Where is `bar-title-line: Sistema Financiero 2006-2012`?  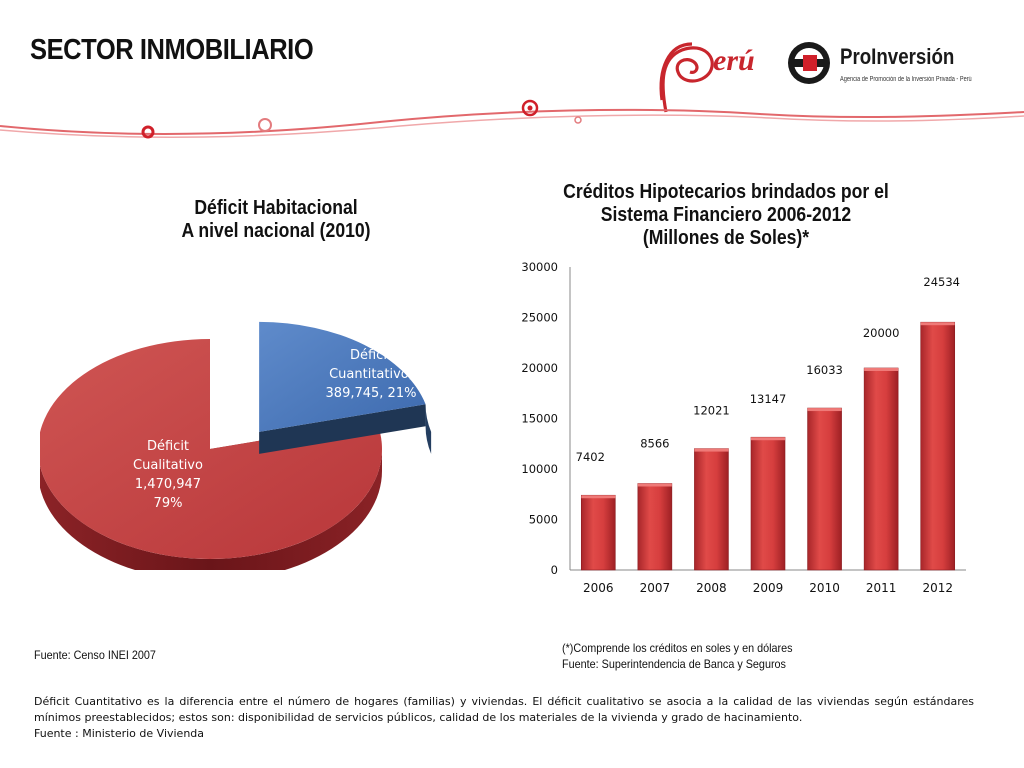 bar-title-line: Sistema Financiero 2006-2012 is located at coordinates (726, 215).